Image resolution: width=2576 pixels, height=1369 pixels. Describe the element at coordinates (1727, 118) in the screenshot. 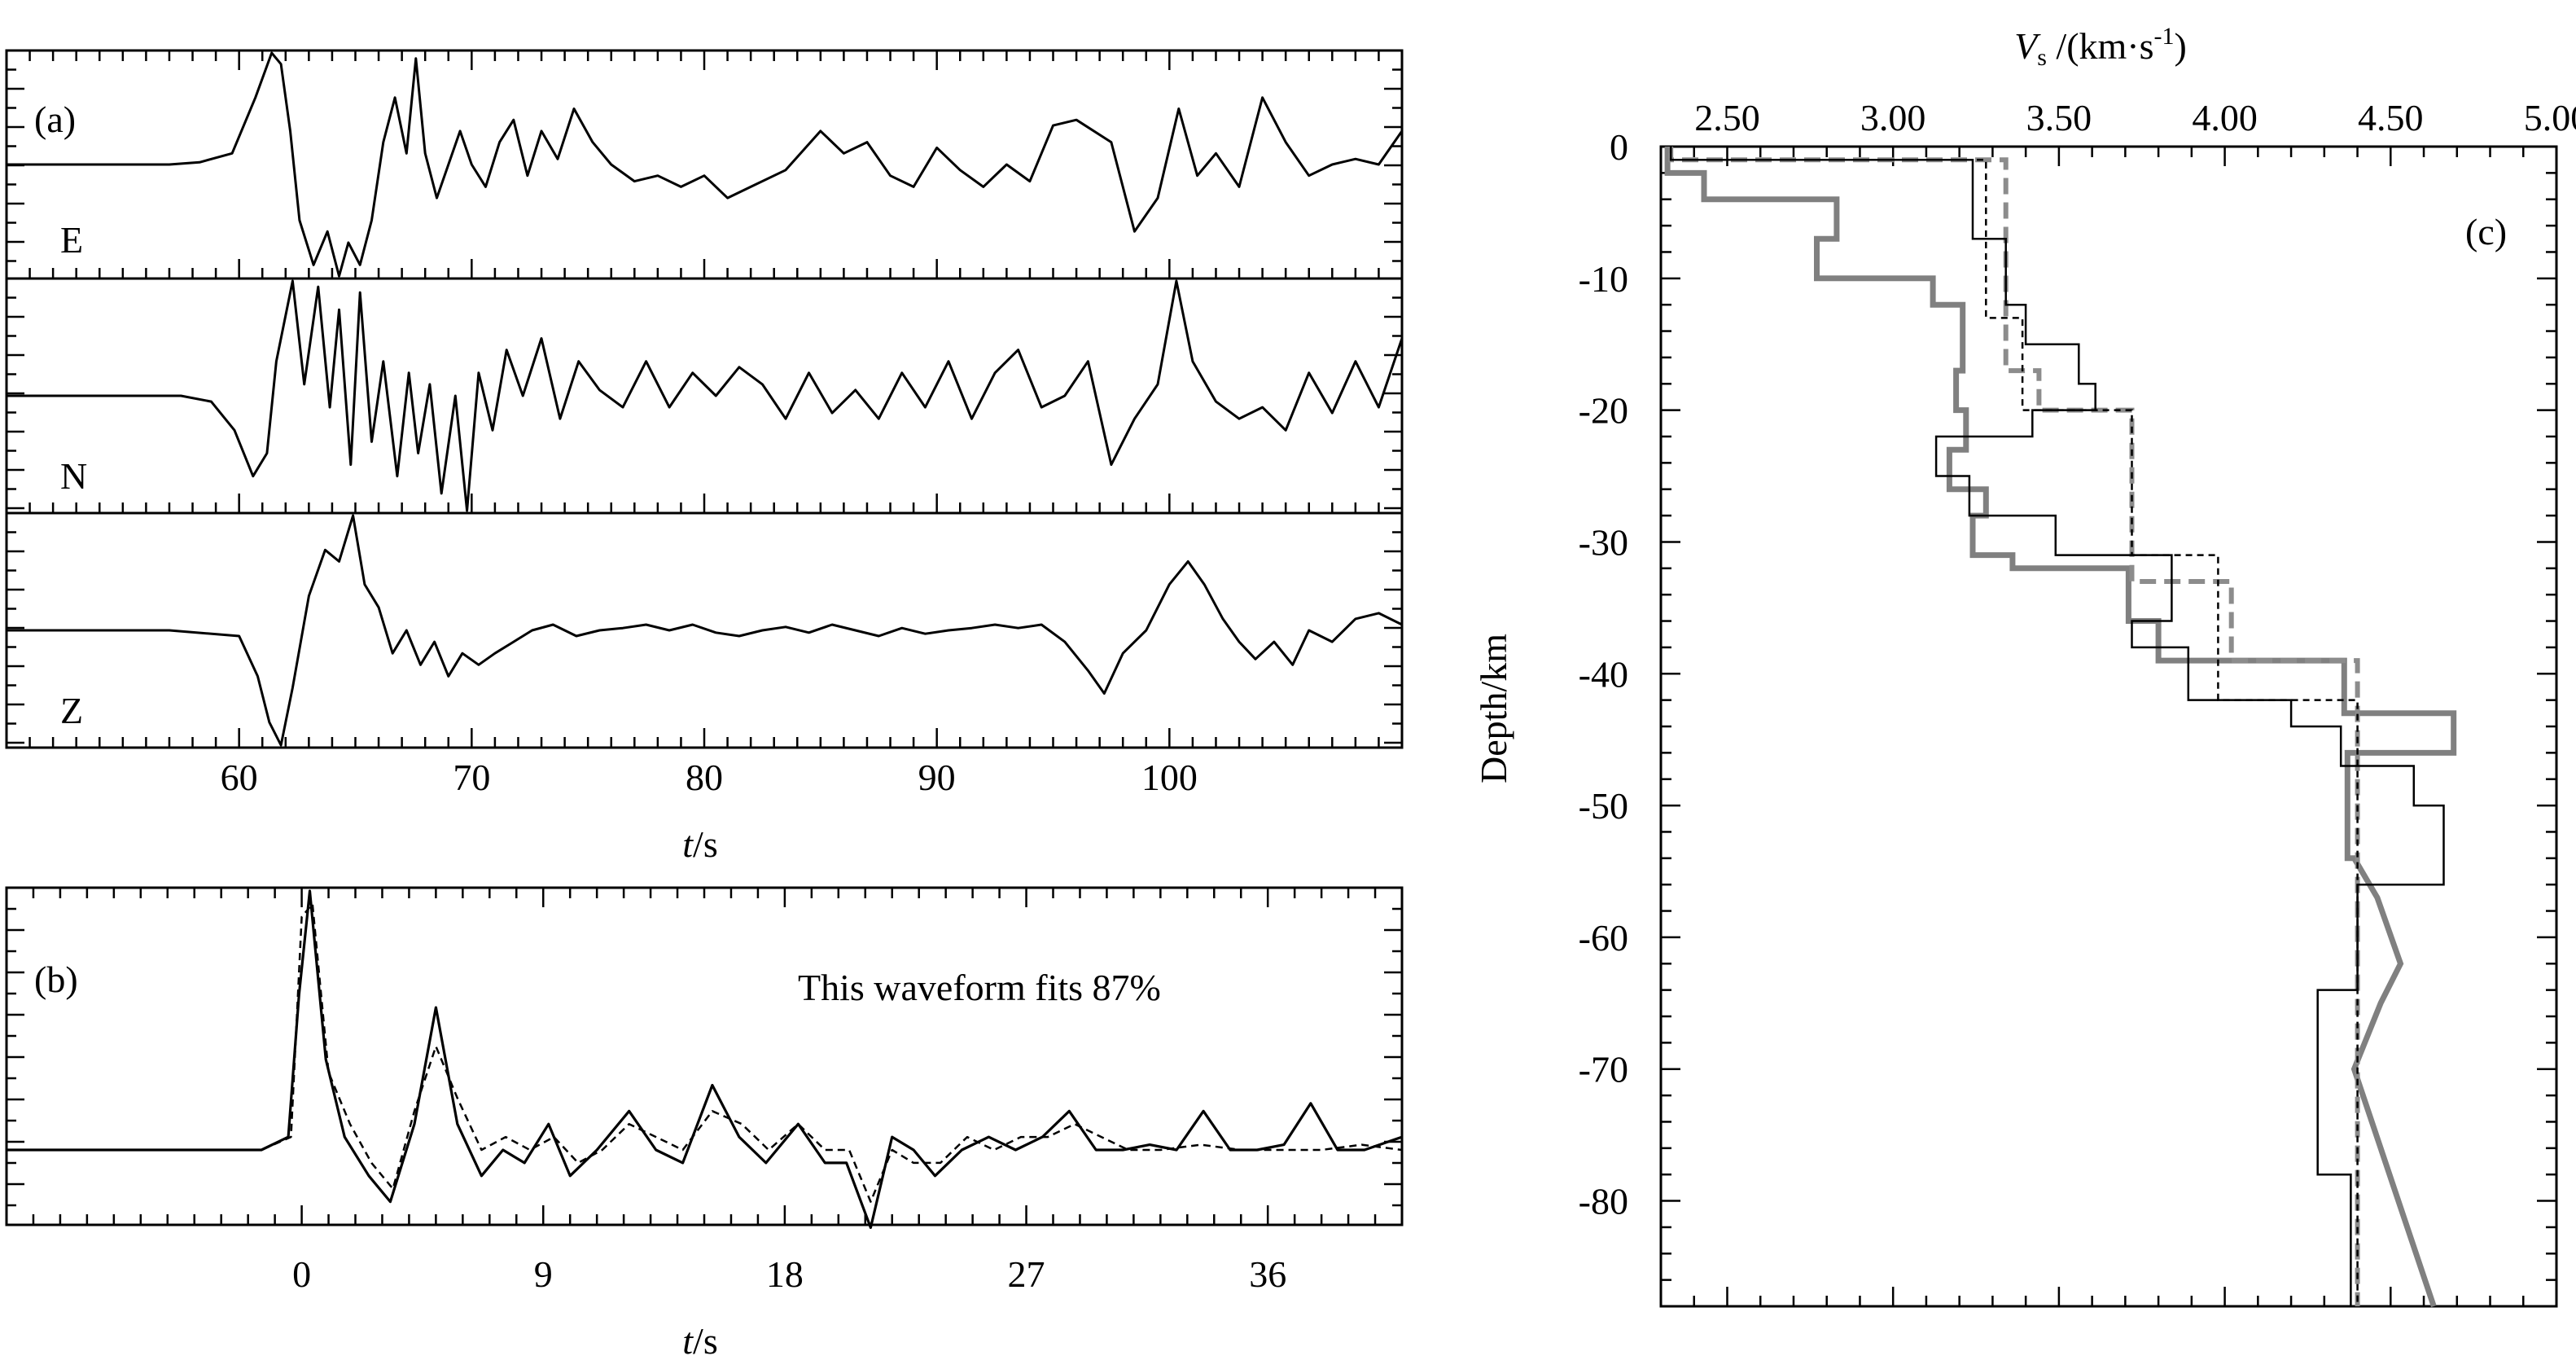

I see `panel-c-x-tick-label: 2.50` at that location.